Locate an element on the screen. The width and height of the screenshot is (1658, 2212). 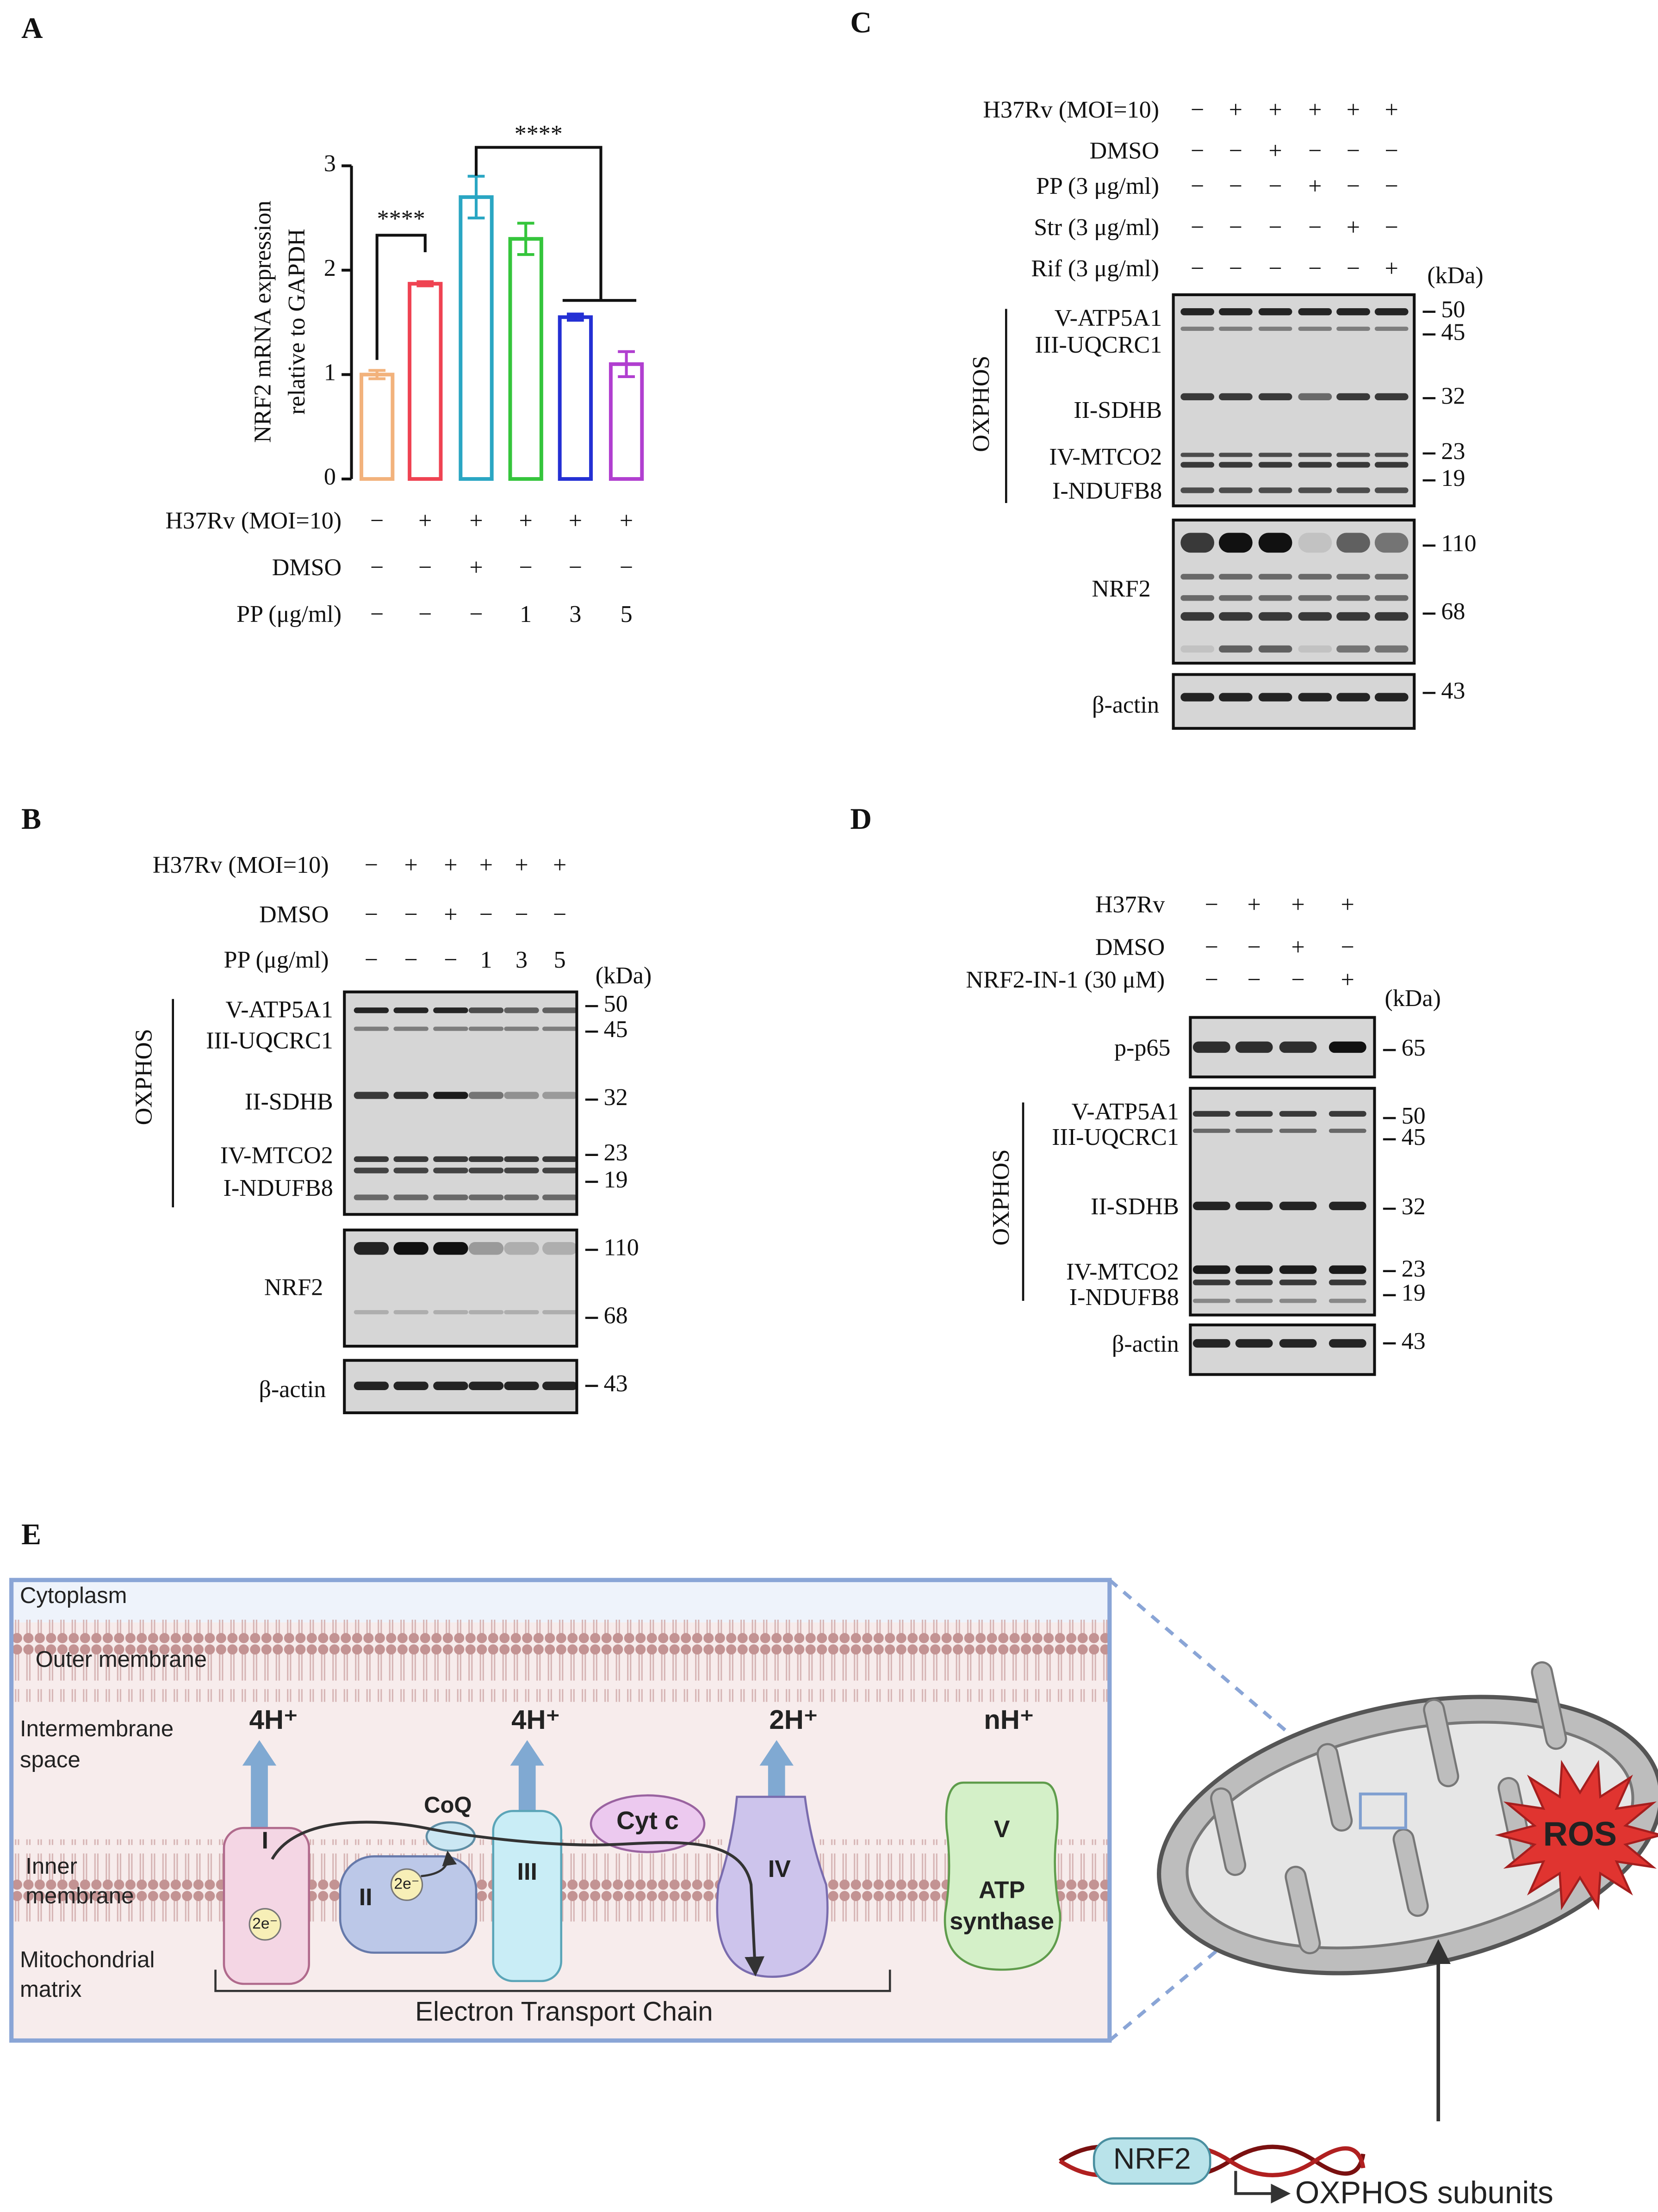
complex-label: ATP is located at coordinates (1002, 1890).